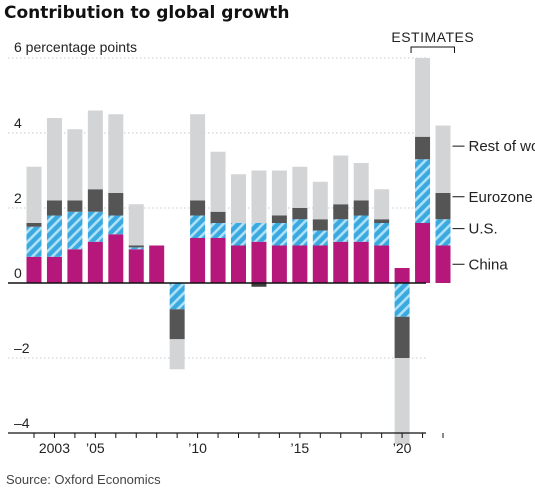 This screenshot has height=492, width=535. I want to click on legend-u-s-: U.S., so click(483, 229).